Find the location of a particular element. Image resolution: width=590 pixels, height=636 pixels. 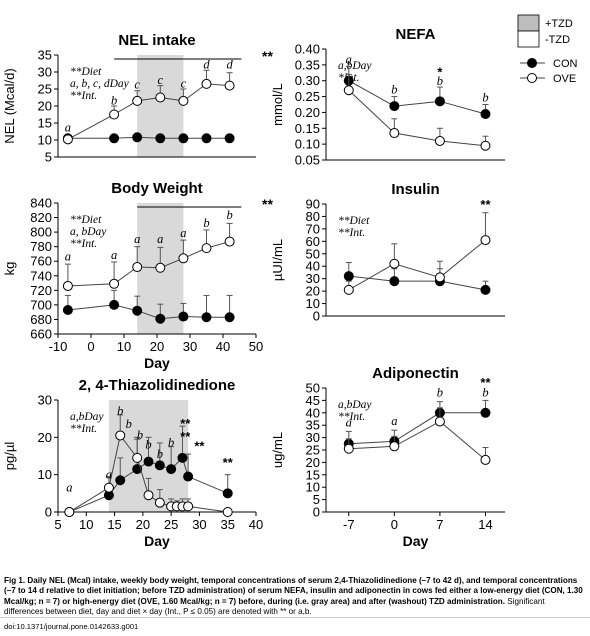

nefa-y-axis-label: mmol/L is located at coordinates (277, 104).